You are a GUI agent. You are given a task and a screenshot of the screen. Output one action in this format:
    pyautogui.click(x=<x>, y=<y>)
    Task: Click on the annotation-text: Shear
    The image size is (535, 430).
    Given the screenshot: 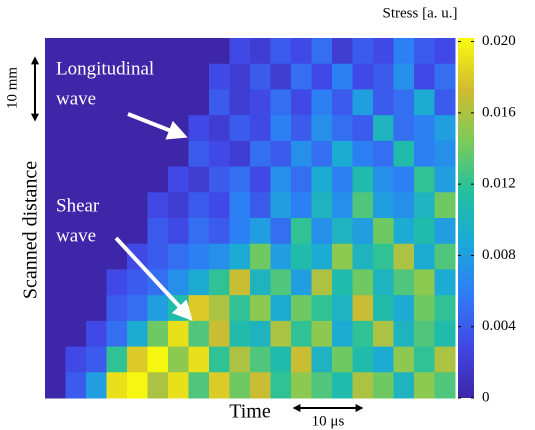 What is the action you would take?
    pyautogui.click(x=78, y=205)
    